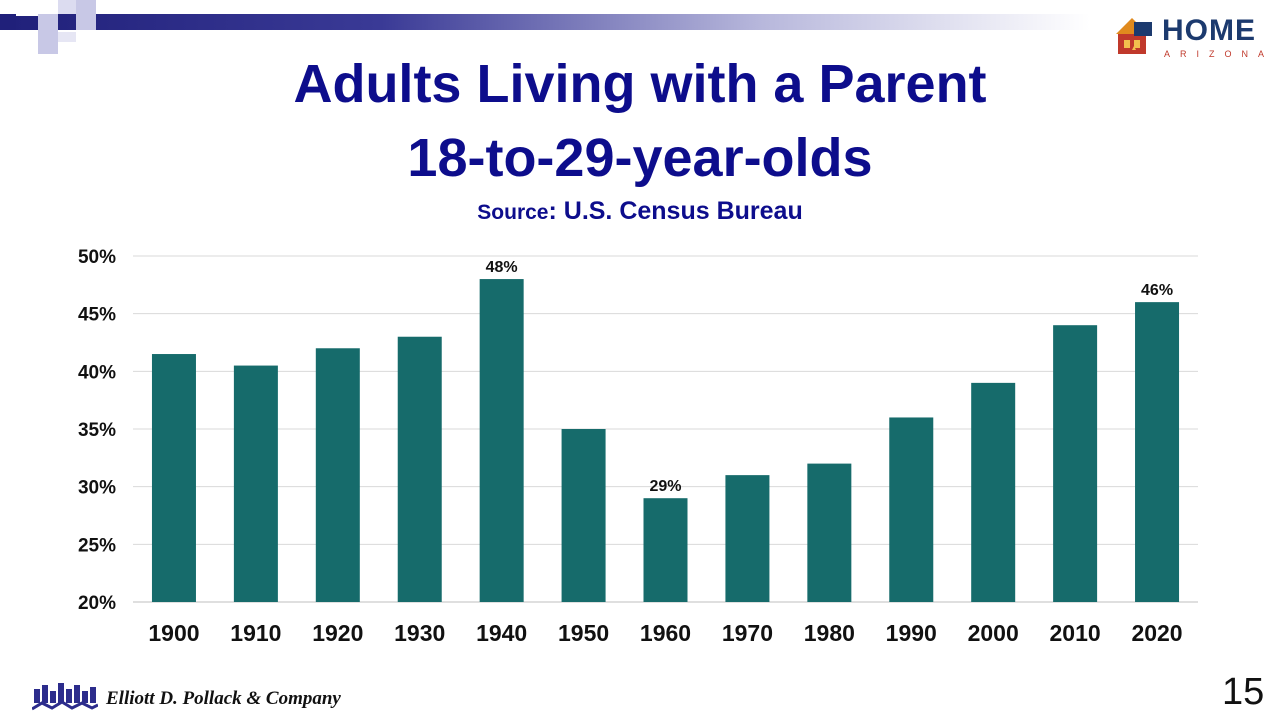 The height and width of the screenshot is (719, 1280). What do you see at coordinates (1209, 30) in the screenshot?
I see `logo-title: HOME` at bounding box center [1209, 30].